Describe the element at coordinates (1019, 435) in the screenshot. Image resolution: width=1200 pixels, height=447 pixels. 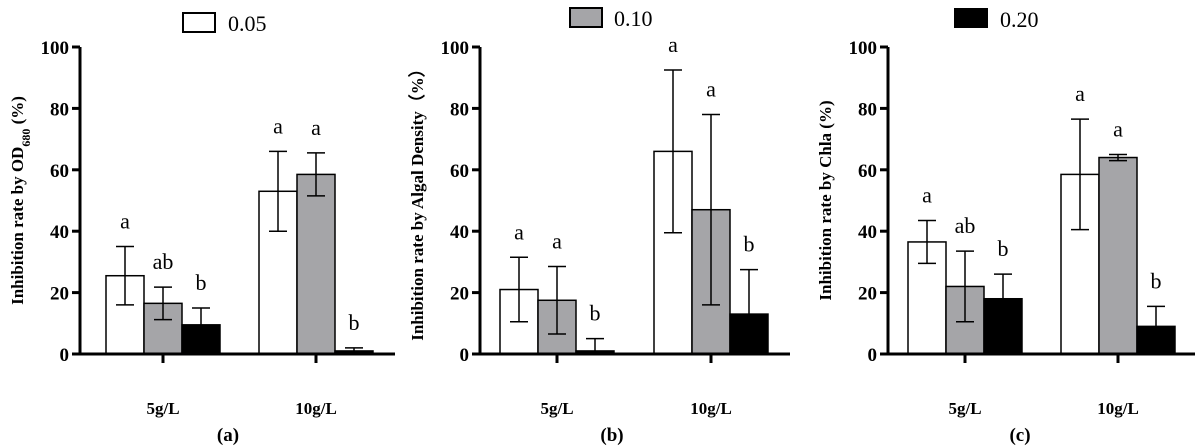
I see `panel-caption: (c)` at that location.